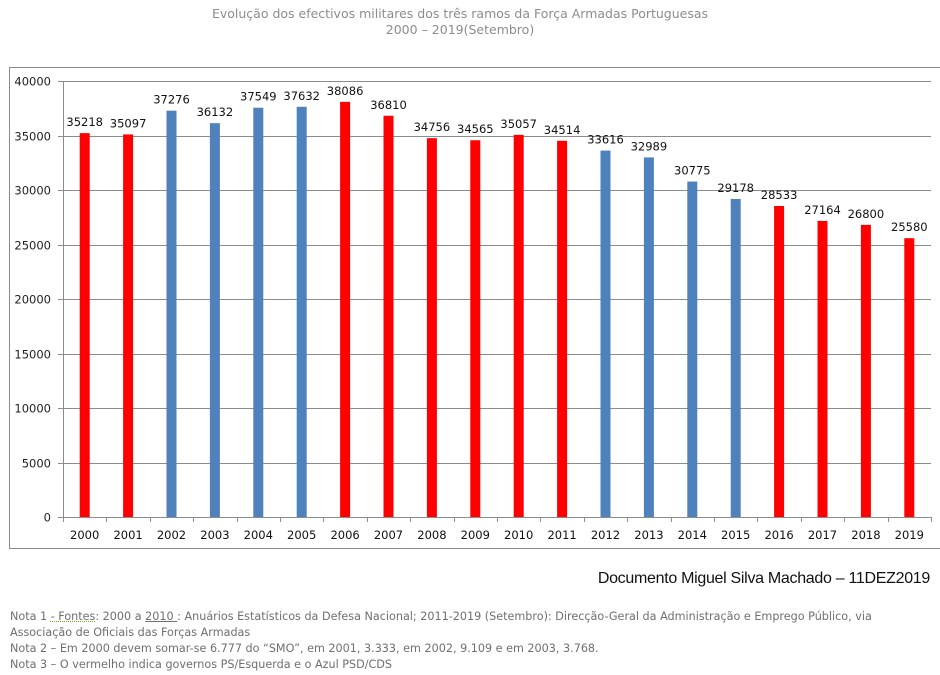 The height and width of the screenshot is (675, 940). Describe the element at coordinates (120, 616) in the screenshot. I see `note-1-range: : 2000 a` at that location.